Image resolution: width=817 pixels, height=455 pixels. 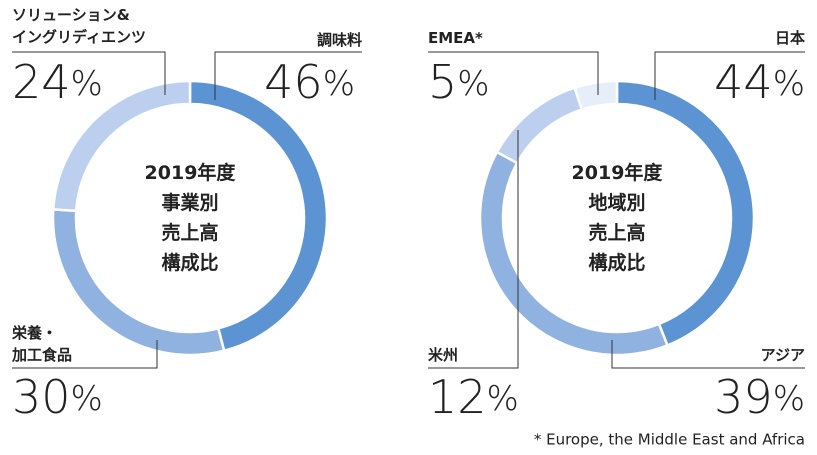 What do you see at coordinates (618, 217) in the screenshot?
I see `center-label: 2019年度地域別売上高構成比` at bounding box center [618, 217].